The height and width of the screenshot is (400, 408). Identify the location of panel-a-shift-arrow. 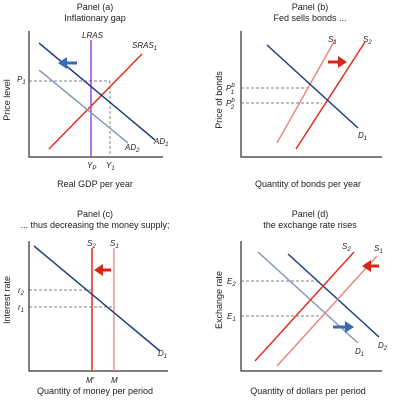
(67, 63).